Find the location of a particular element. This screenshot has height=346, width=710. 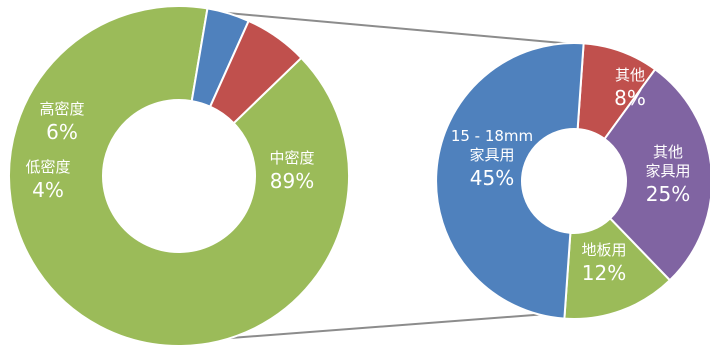

secondary-slice-pct-2: 25% is located at coordinates (668, 194).